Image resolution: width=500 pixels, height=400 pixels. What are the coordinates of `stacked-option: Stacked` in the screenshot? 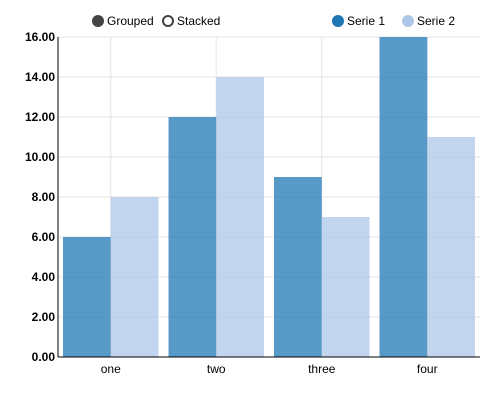 It's located at (191, 21).